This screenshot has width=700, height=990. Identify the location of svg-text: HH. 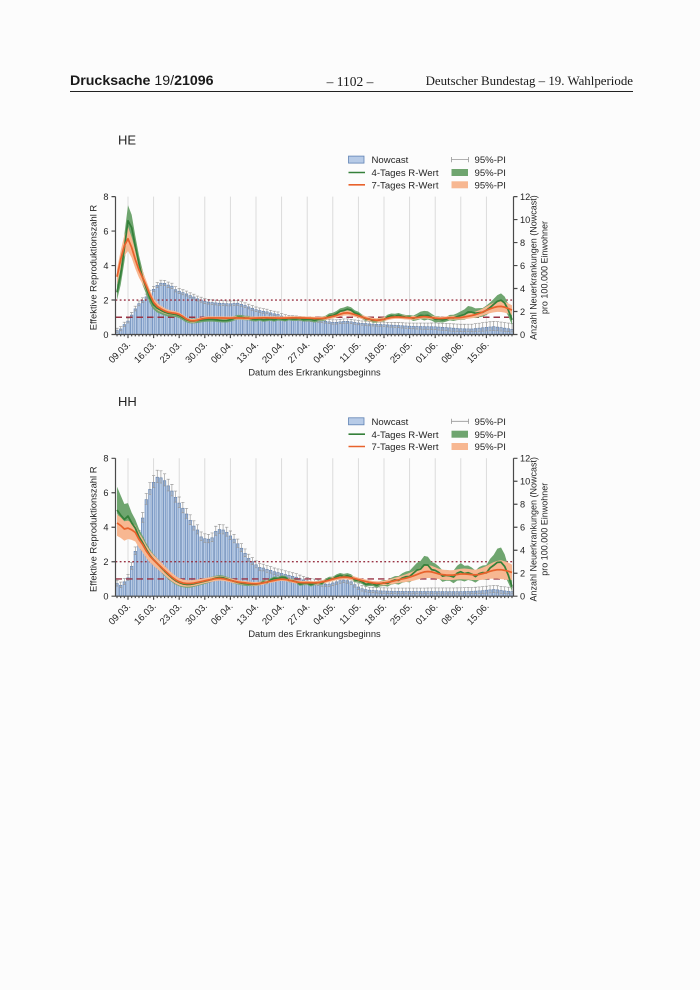
(127, 401).